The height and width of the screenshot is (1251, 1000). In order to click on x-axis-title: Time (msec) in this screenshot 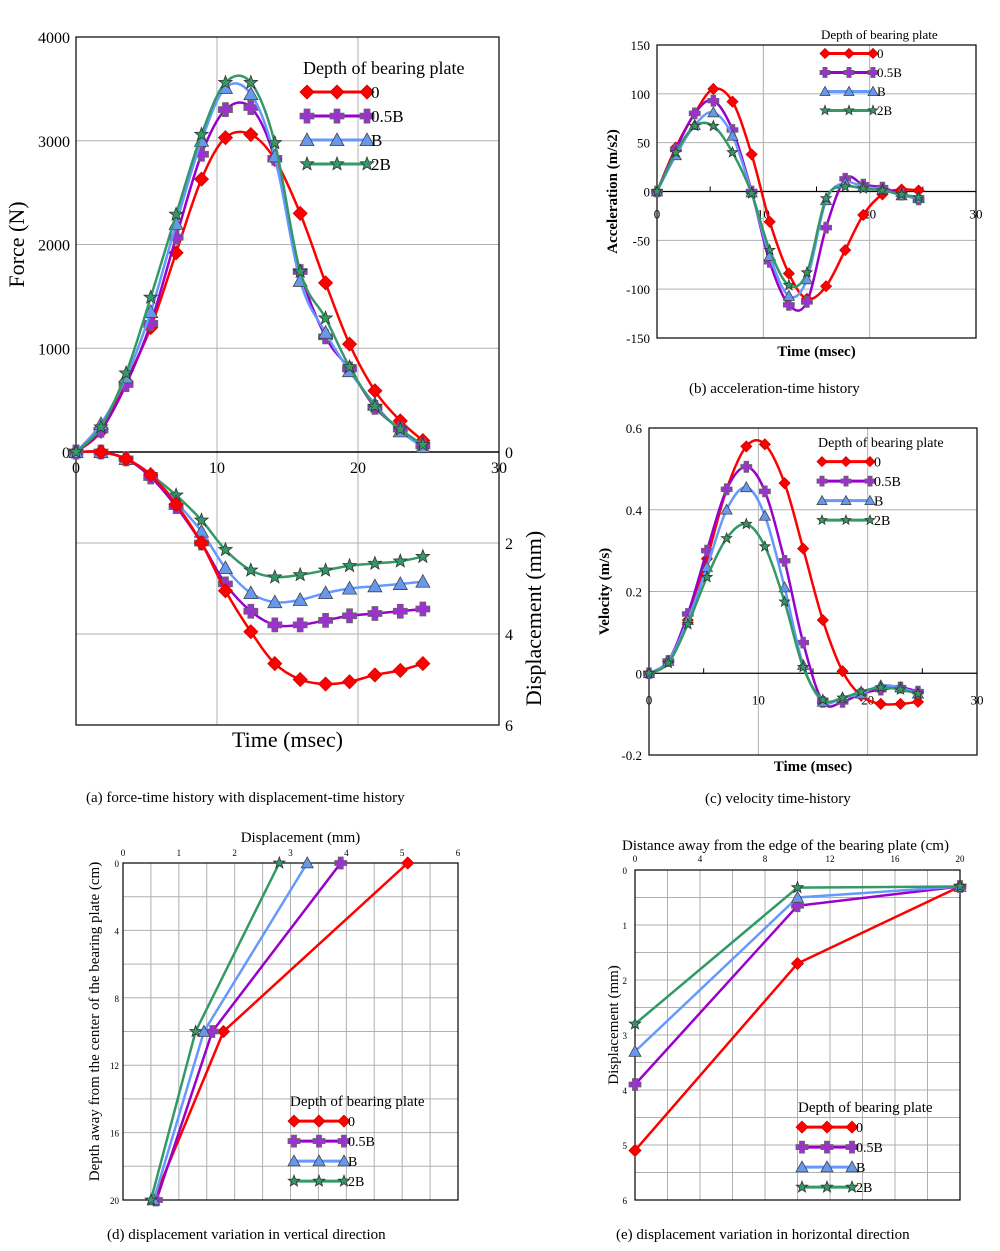, I will do `click(813, 767)`.